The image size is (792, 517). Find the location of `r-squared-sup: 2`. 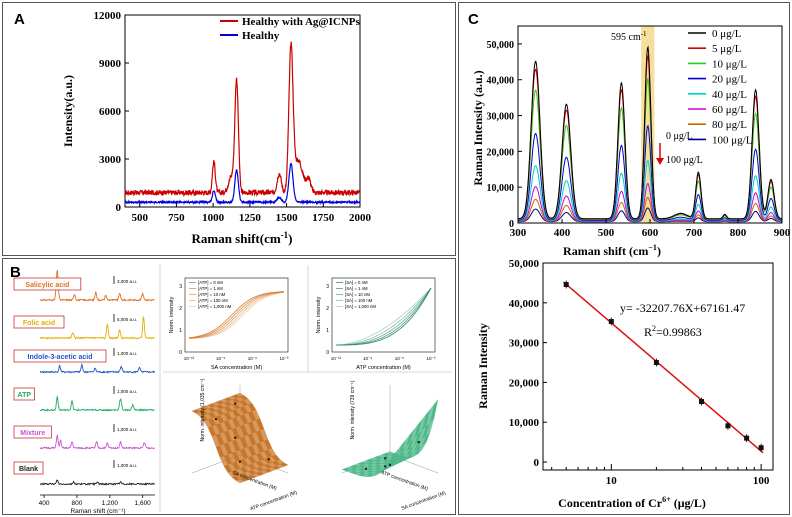

r-squared-sup: 2 is located at coordinates (654, 328).